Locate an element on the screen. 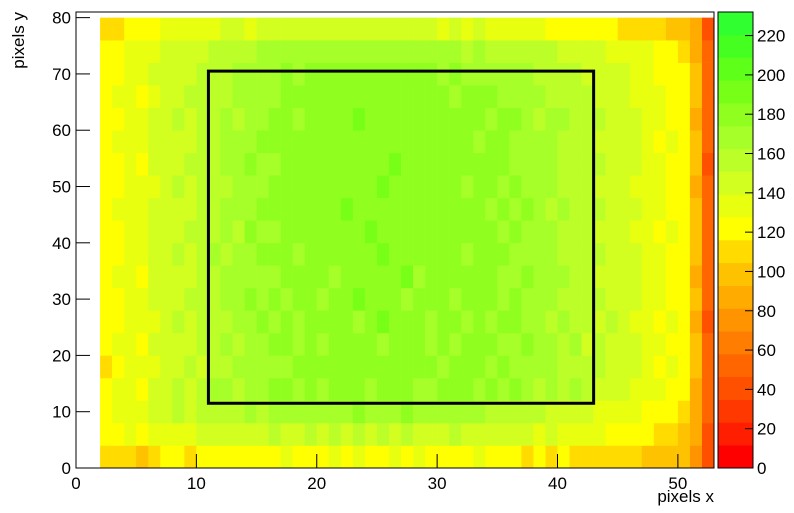 The width and height of the screenshot is (794, 513). y-tick-label: 40 is located at coordinates (61, 243).